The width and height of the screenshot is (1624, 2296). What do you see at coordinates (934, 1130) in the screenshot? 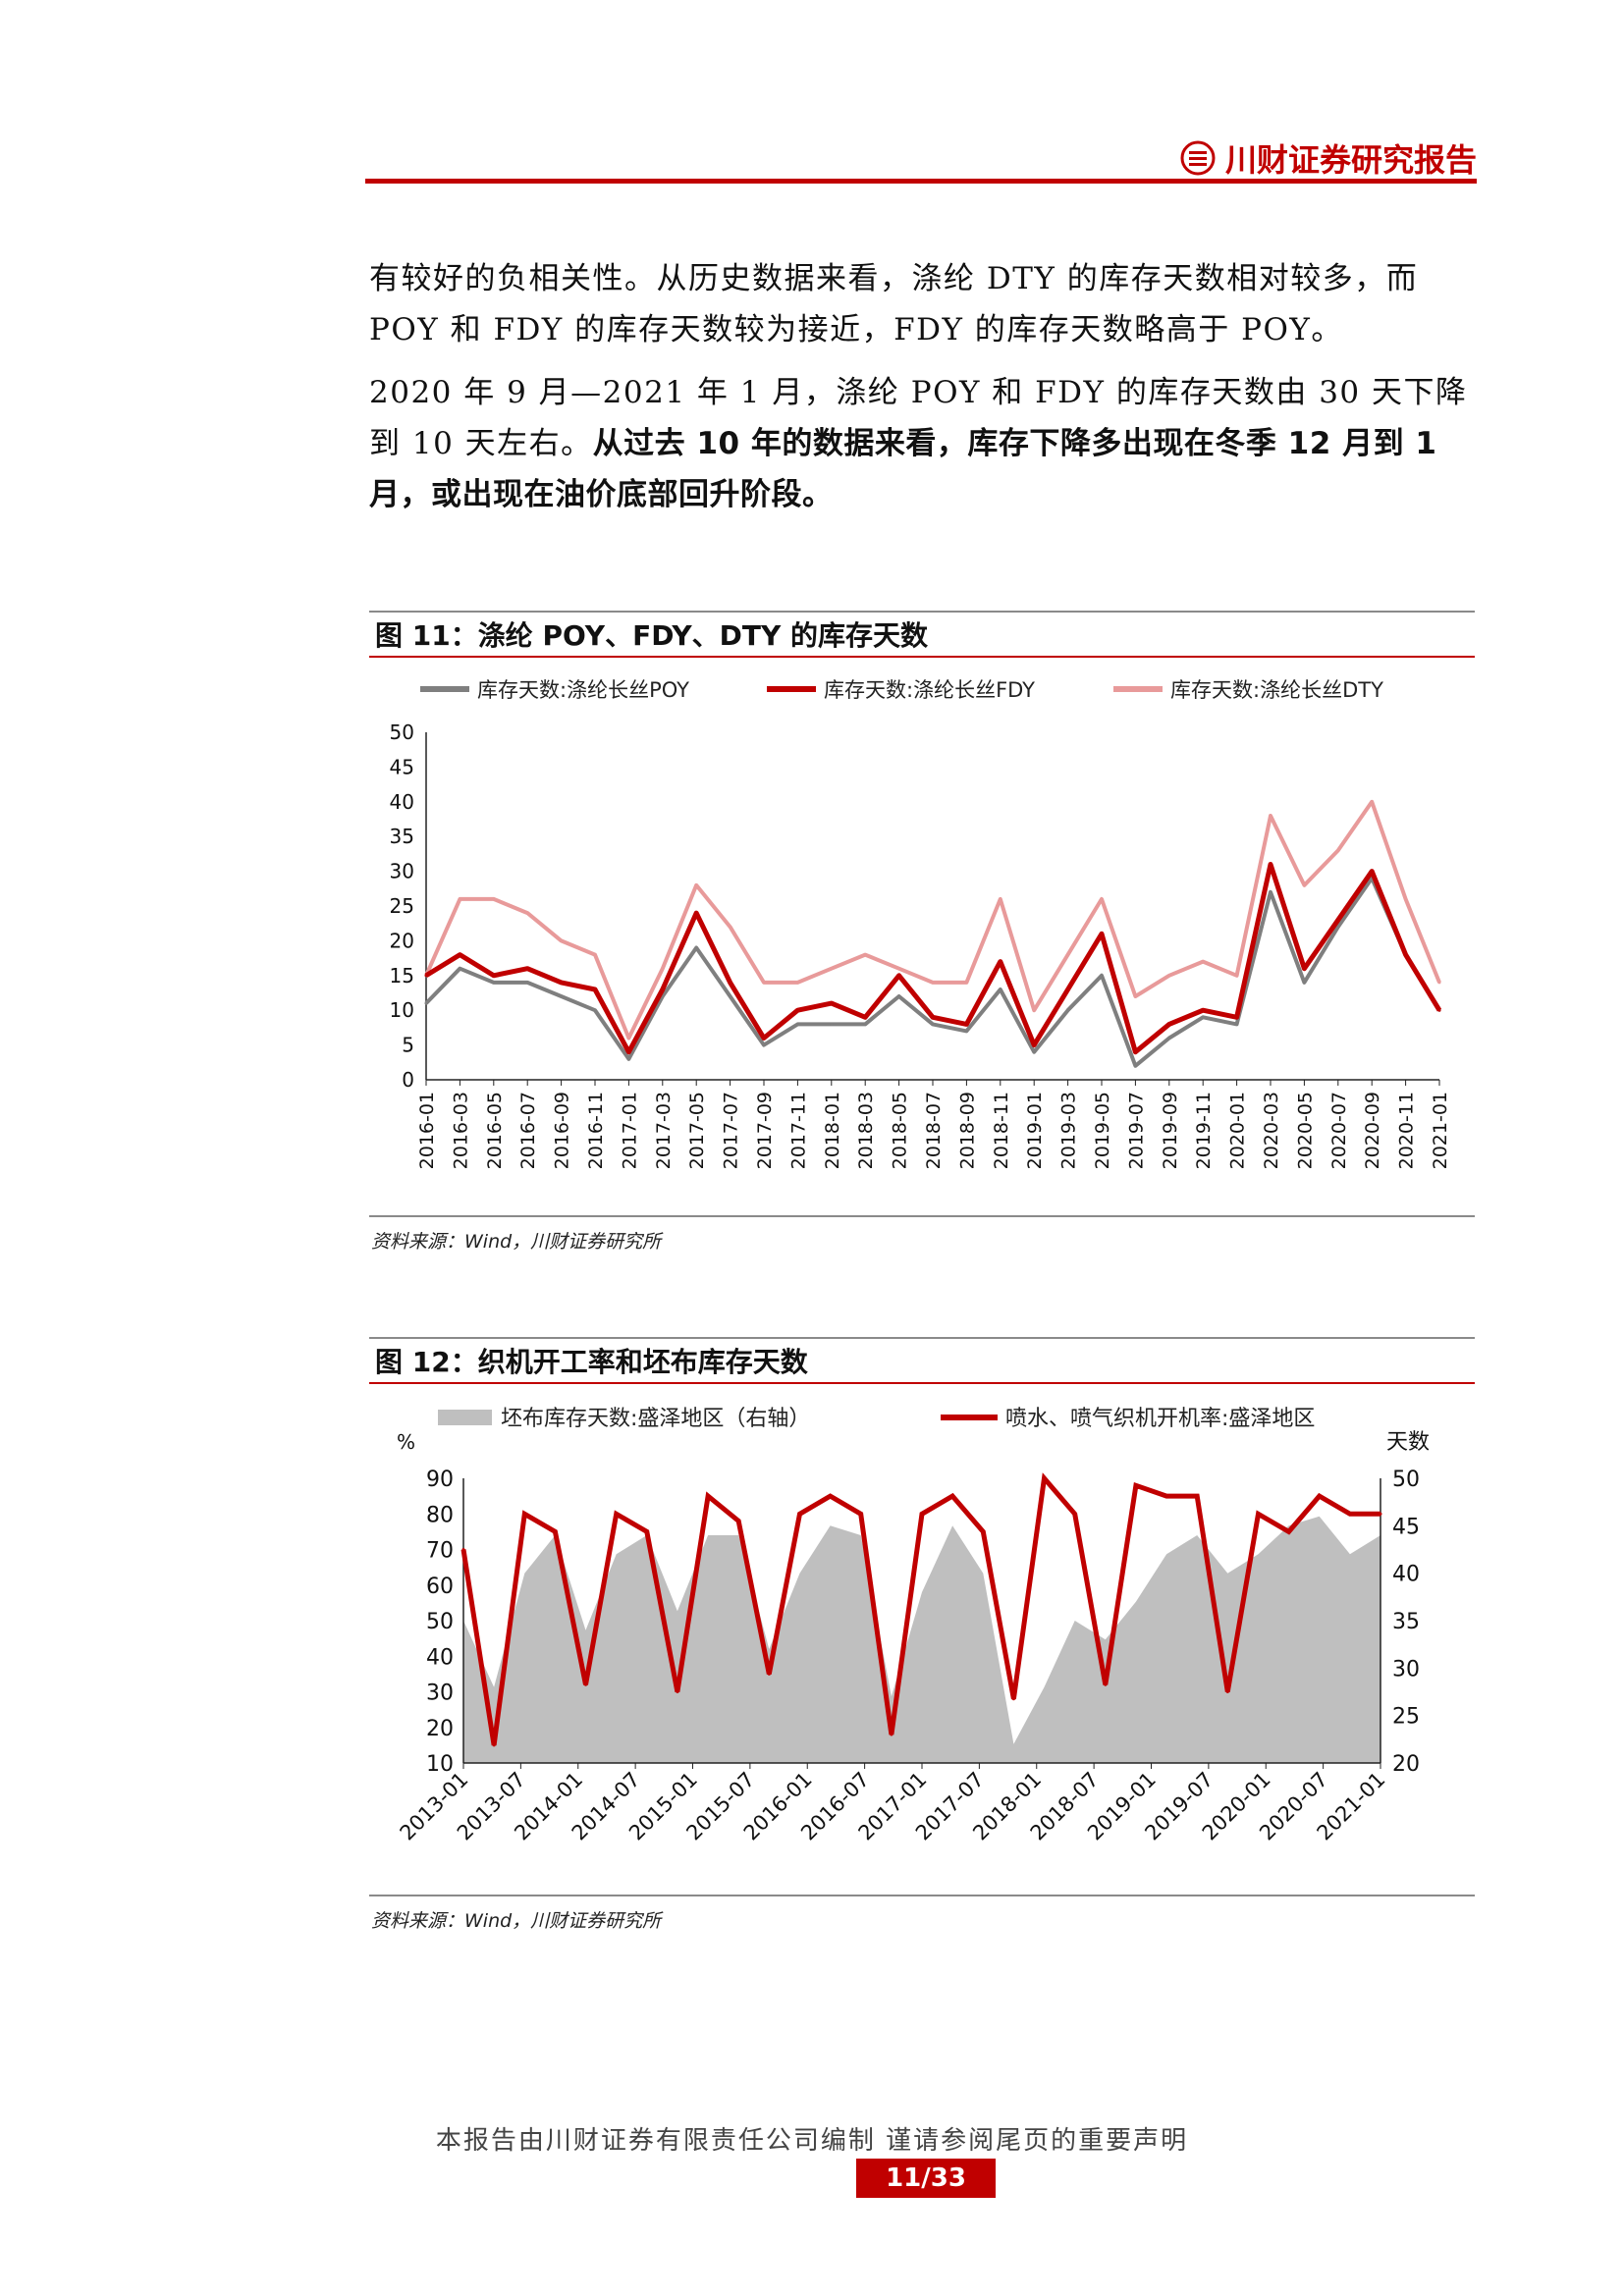
I see `x-tick-label: 2018-07` at bounding box center [934, 1130].